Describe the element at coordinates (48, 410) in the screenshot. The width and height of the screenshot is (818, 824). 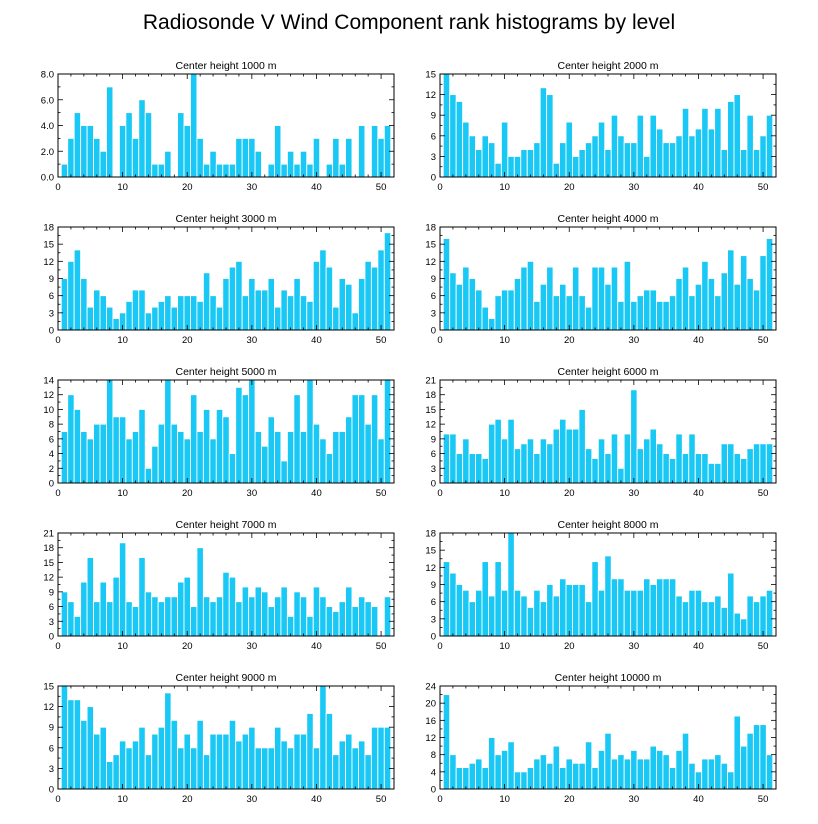
I see `y-tick-label: 10` at that location.